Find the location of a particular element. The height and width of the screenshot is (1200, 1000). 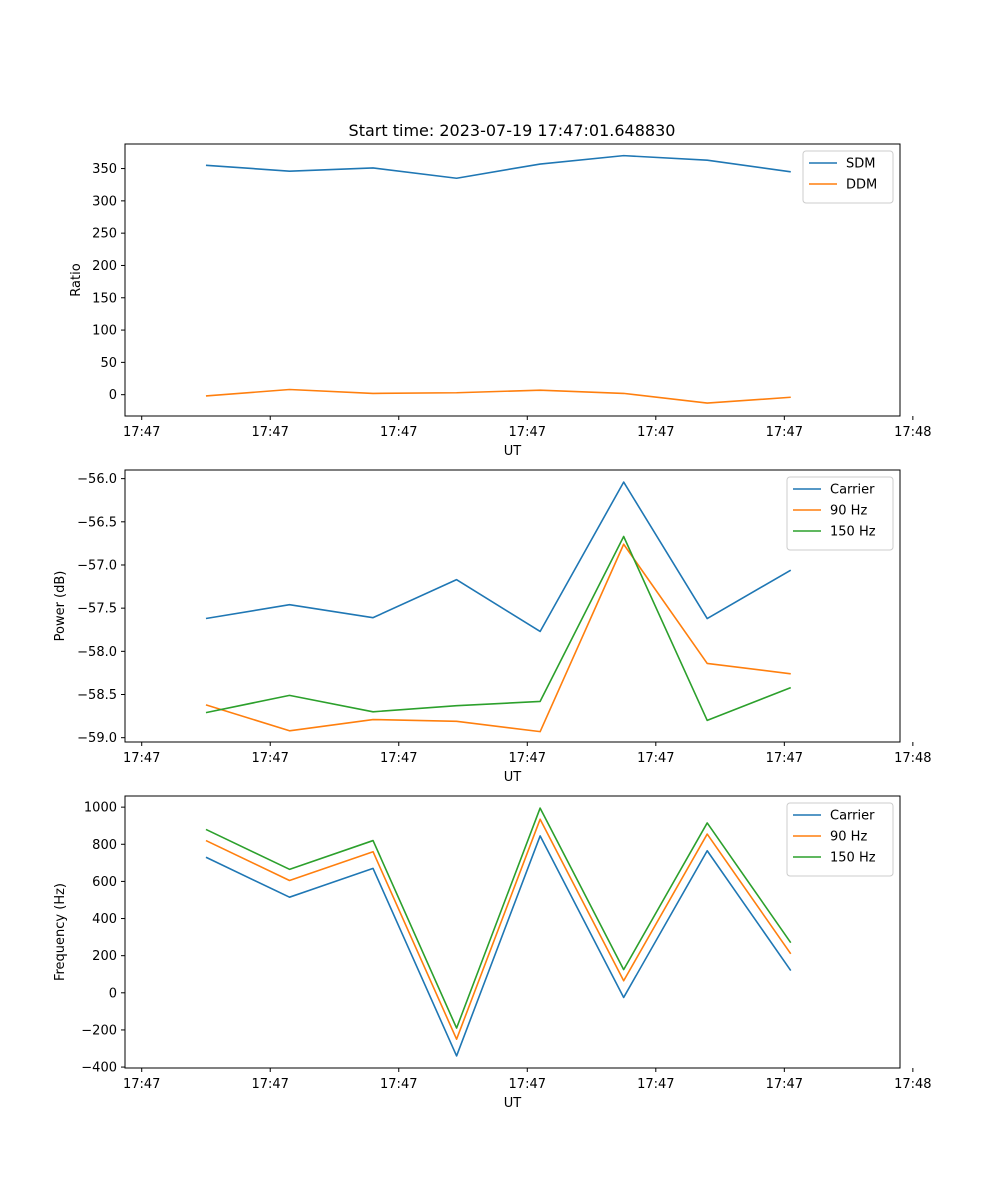

y-axis-label: Power (dB) is located at coordinates (60, 606).